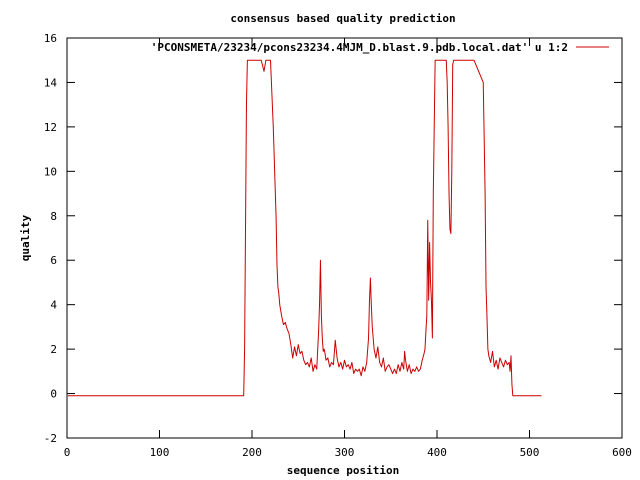 The width and height of the screenshot is (640, 480). Describe the element at coordinates (160, 452) in the screenshot. I see `x-tick-label: 100` at that location.